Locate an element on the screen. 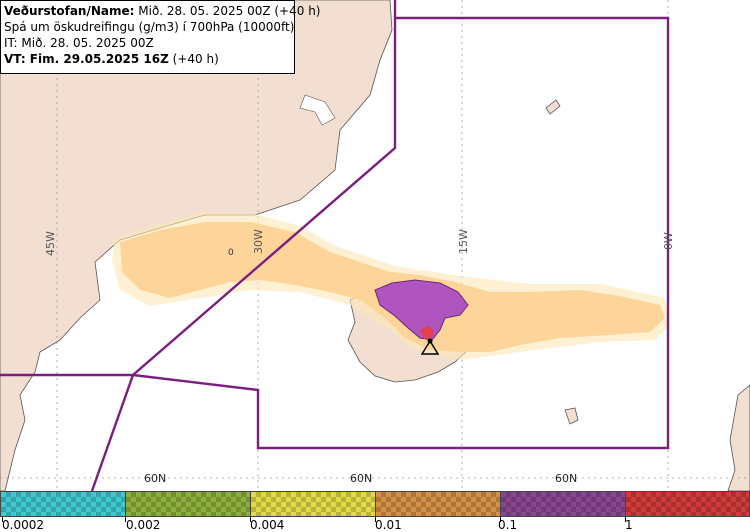 The image size is (750, 532). valid-label: VT: Fim. 29.05.2025 16Z is located at coordinates (86, 59).